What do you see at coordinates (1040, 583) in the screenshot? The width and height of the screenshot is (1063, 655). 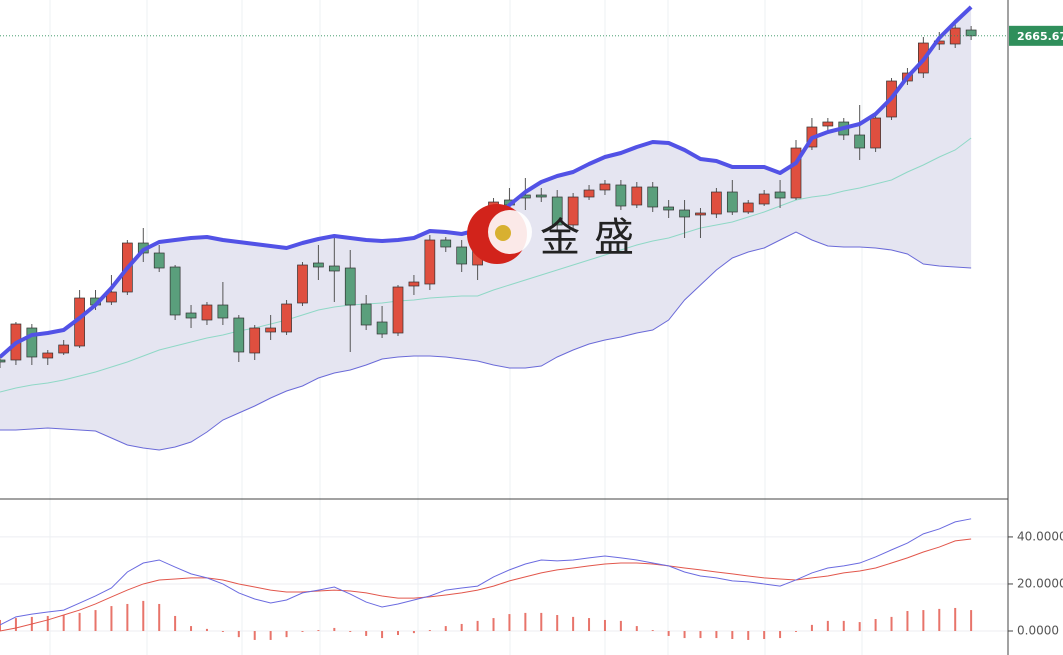 I see `y-tick-label: 20.0000` at bounding box center [1040, 583].